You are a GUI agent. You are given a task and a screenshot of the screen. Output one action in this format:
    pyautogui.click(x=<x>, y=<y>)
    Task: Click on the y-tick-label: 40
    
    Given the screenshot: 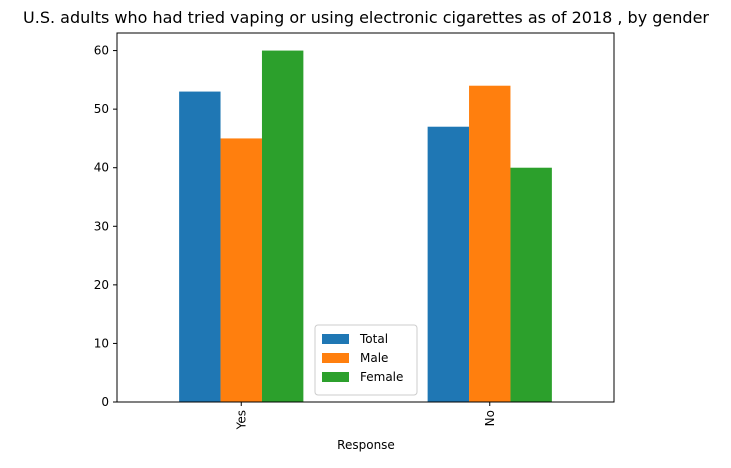 What is the action you would take?
    pyautogui.click(x=101, y=168)
    